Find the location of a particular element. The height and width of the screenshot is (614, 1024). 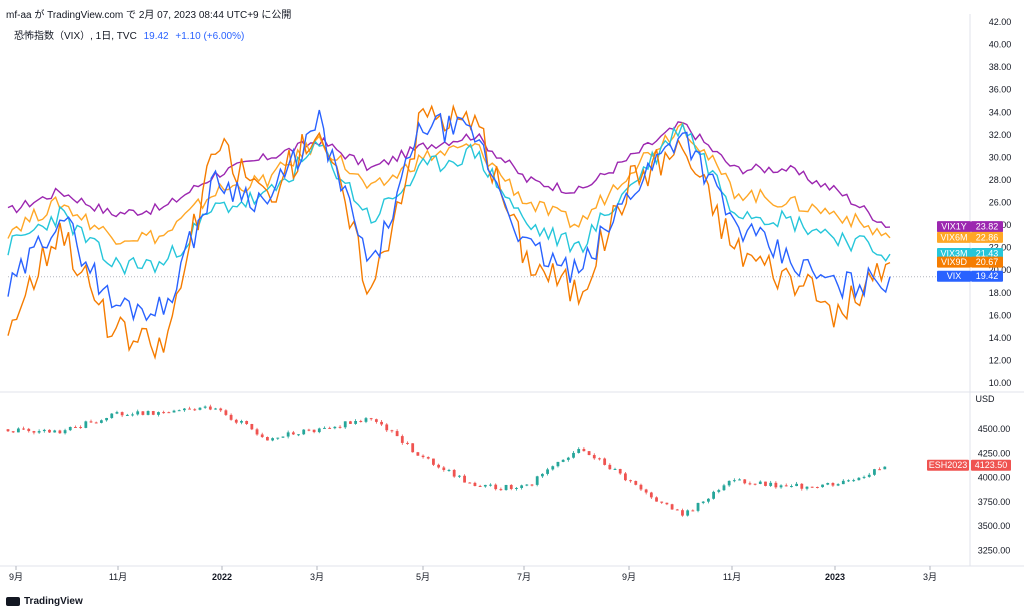

vix-y-tick-label: 22.00 is located at coordinates (1000, 248).